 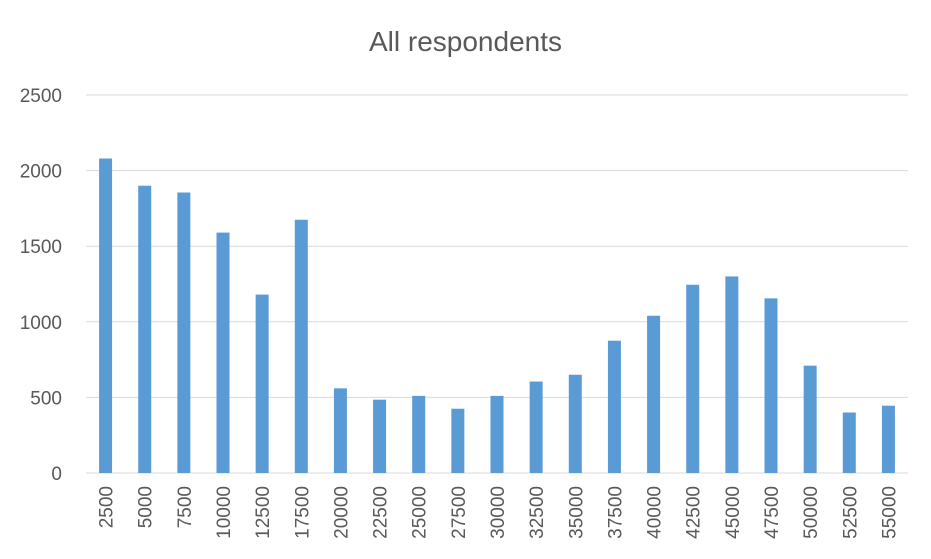 I want to click on x-tick-label: 25000, so click(x=420, y=512).